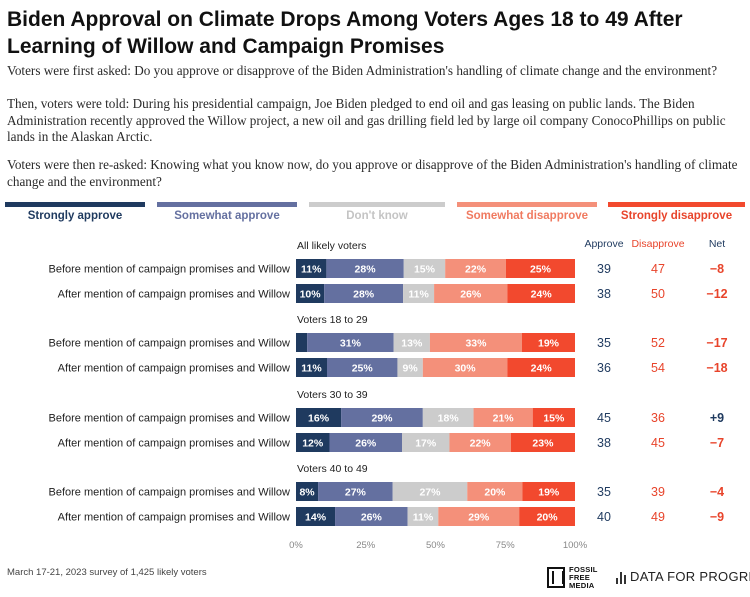 The height and width of the screenshot is (597, 750). I want to click on data-label: 8%, so click(307, 493).